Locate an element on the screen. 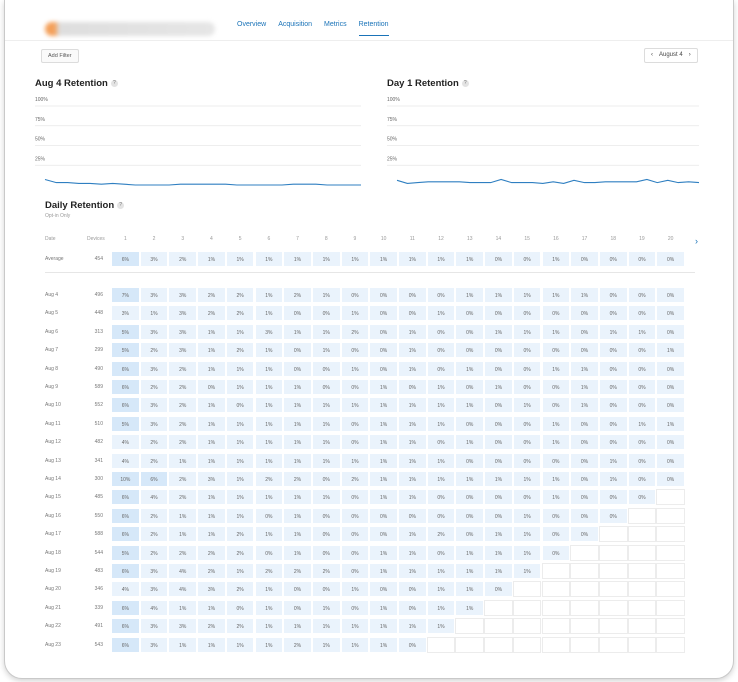 The width and height of the screenshot is (738, 682). app-selector is located at coordinates (130, 29).